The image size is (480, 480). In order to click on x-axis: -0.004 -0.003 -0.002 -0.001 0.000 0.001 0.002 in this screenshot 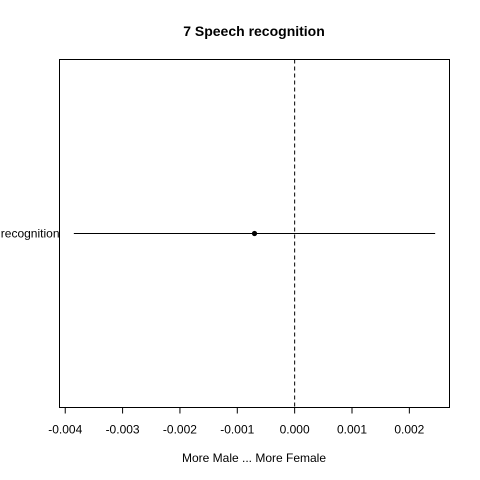, I will do `click(236, 422)`.